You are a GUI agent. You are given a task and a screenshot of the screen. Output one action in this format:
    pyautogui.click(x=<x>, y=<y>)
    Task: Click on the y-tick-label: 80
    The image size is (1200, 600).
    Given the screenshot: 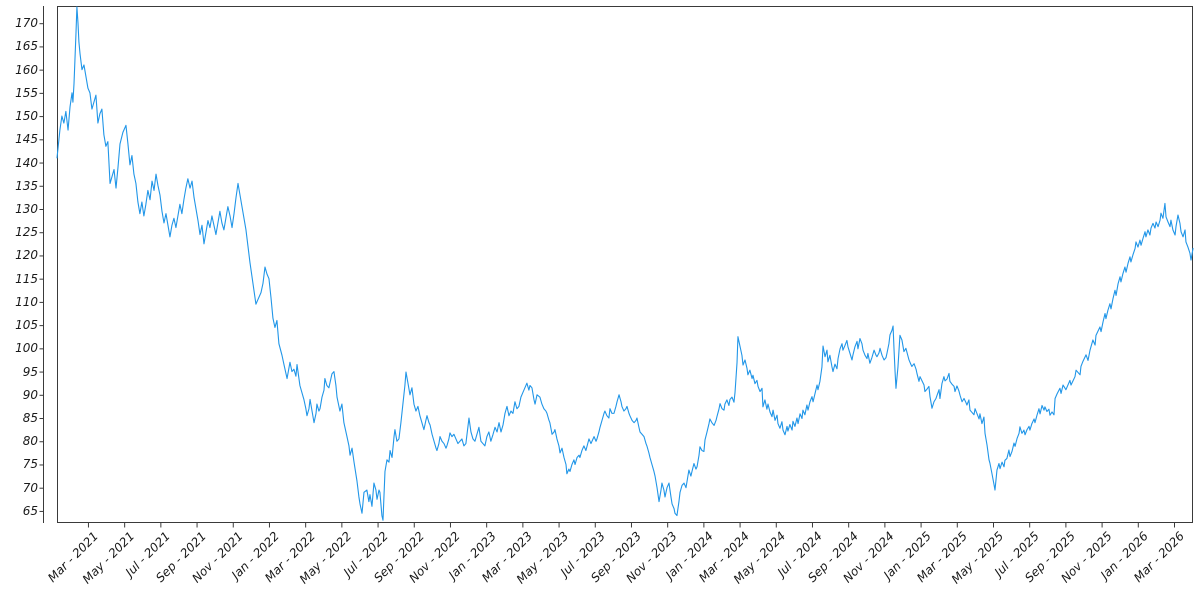 What is the action you would take?
    pyautogui.click(x=30, y=441)
    